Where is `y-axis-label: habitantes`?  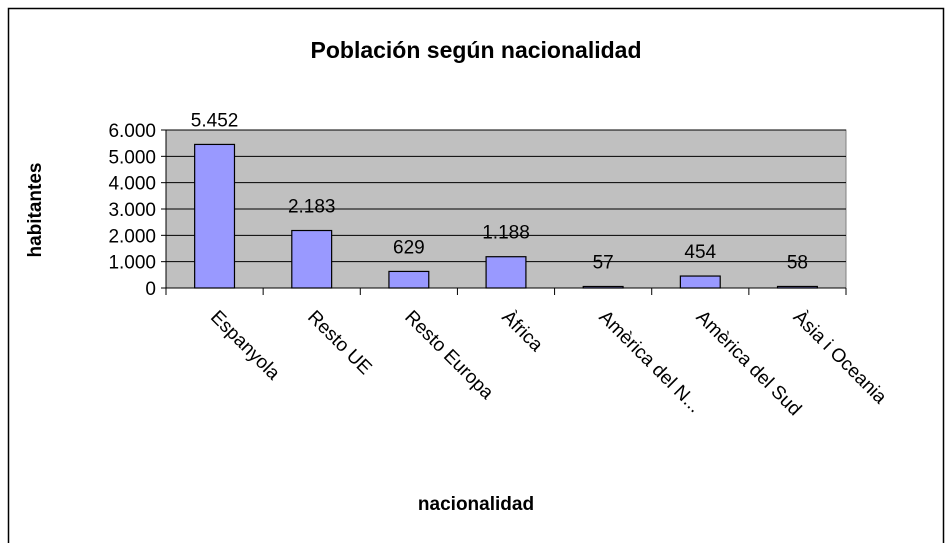
y-axis-label: habitantes is located at coordinates (35, 209).